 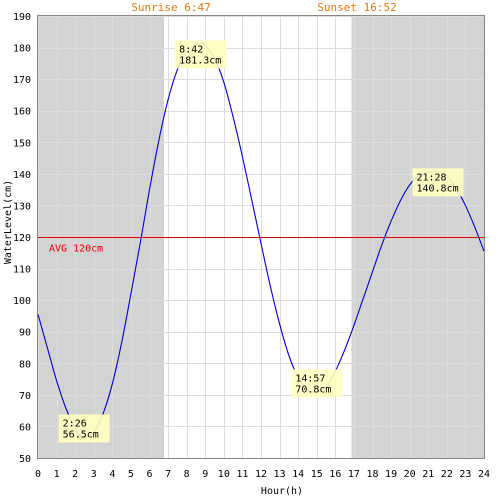 What do you see at coordinates (22, 80) in the screenshot?
I see `y-tick-label: 170` at bounding box center [22, 80].